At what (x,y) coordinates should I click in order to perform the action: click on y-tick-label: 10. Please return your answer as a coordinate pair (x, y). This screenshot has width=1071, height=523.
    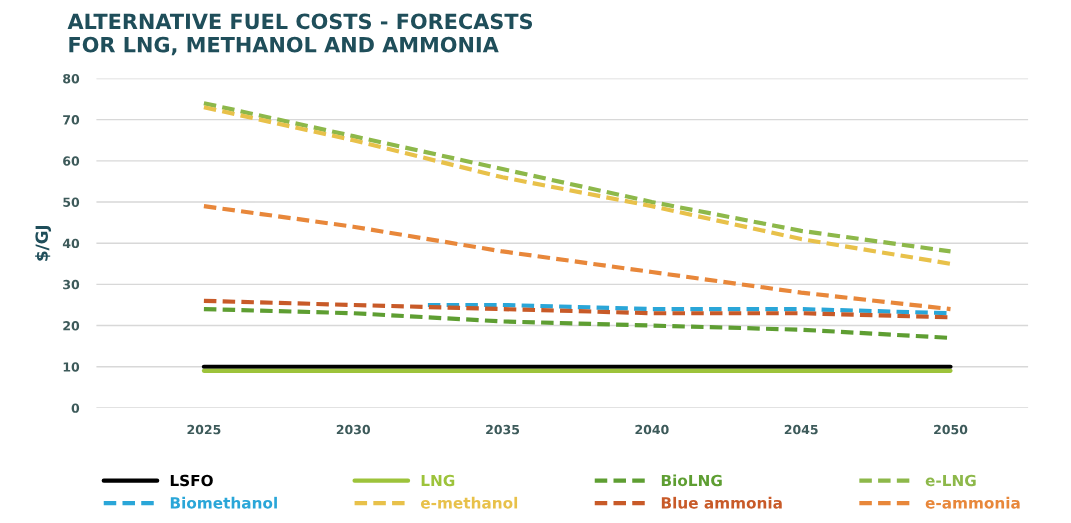
    Looking at the image, I should click on (71, 367).